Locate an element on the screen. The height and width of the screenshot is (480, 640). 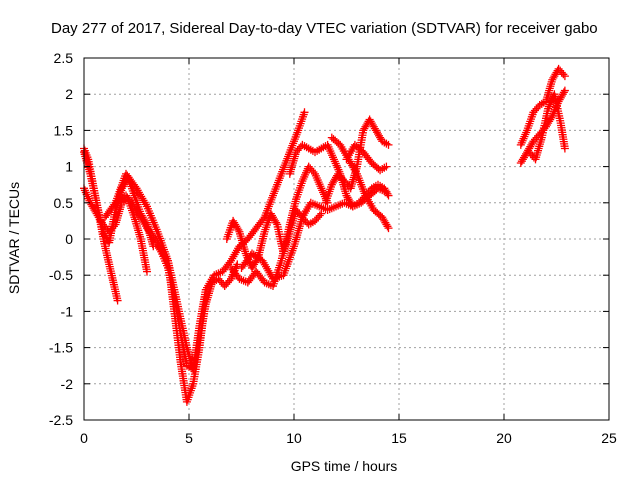
x-tick-label: 15 is located at coordinates (399, 438).